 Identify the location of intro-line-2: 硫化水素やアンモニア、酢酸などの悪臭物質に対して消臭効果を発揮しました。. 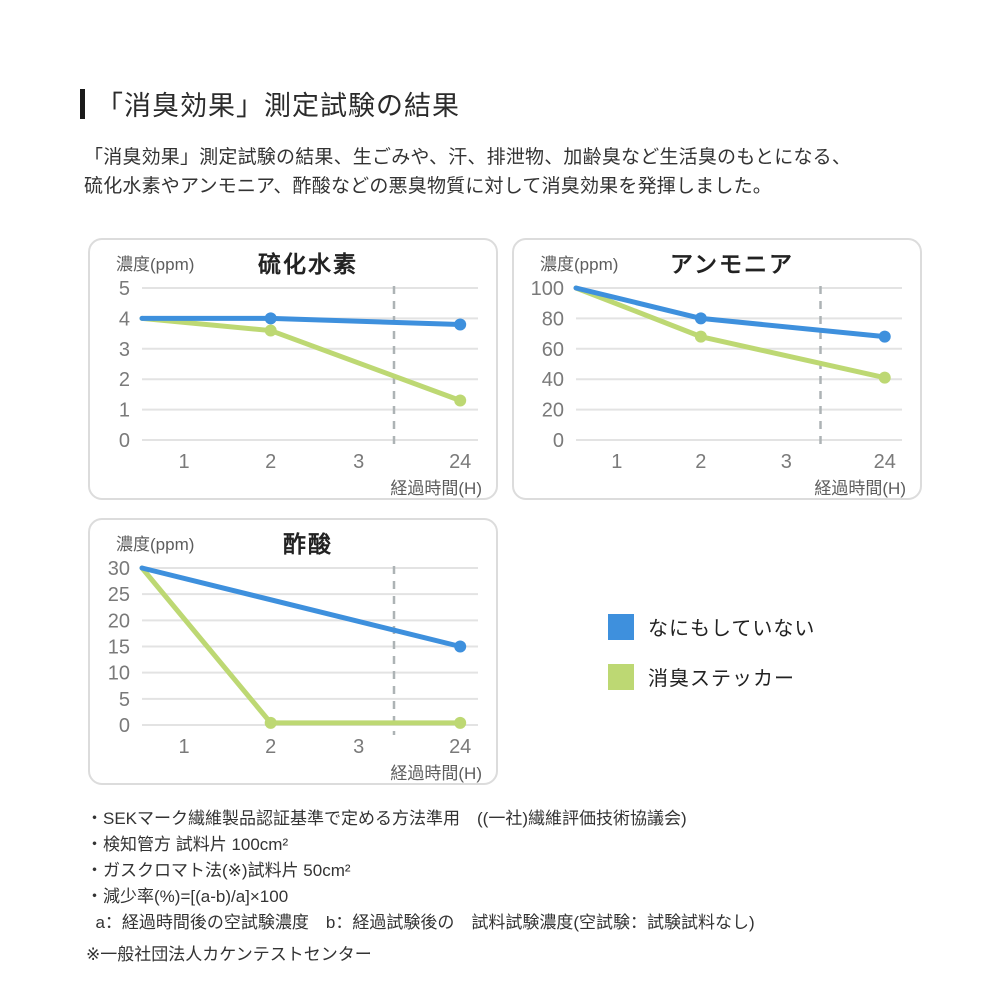
(428, 186).